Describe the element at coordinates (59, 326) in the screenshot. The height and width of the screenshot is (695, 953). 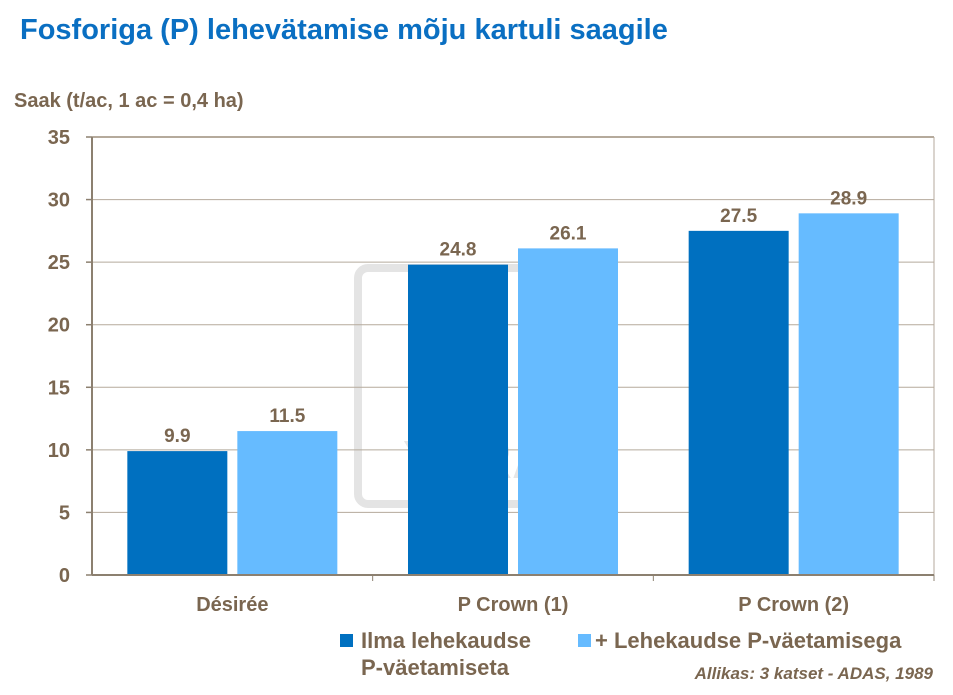
I see `y-tick-label: 20` at that location.